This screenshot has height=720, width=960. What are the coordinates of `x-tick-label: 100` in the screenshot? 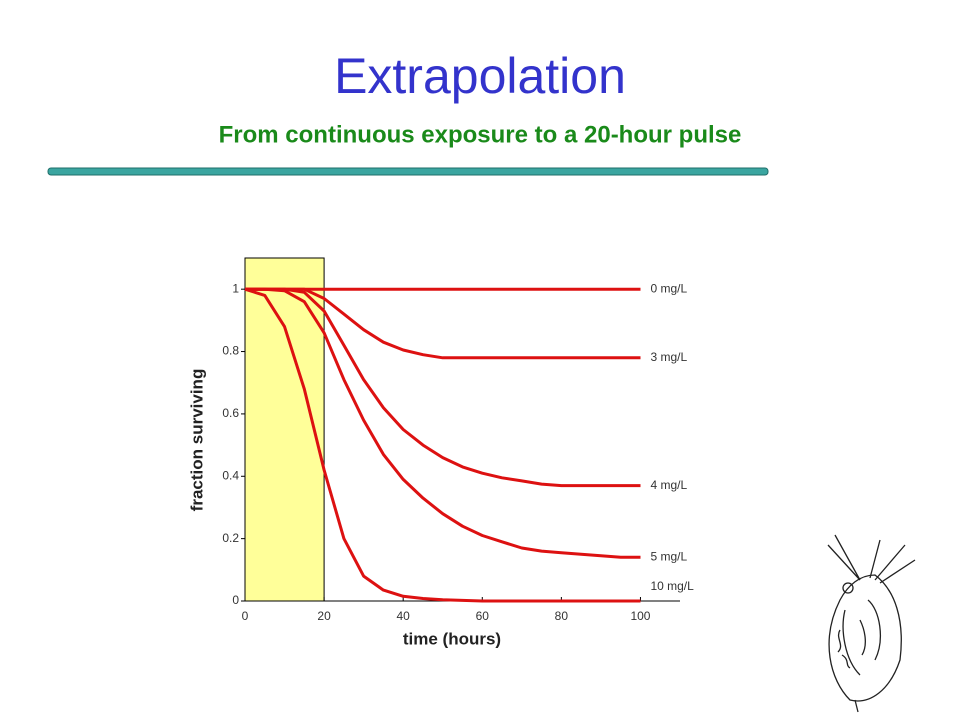 It's located at (640, 616).